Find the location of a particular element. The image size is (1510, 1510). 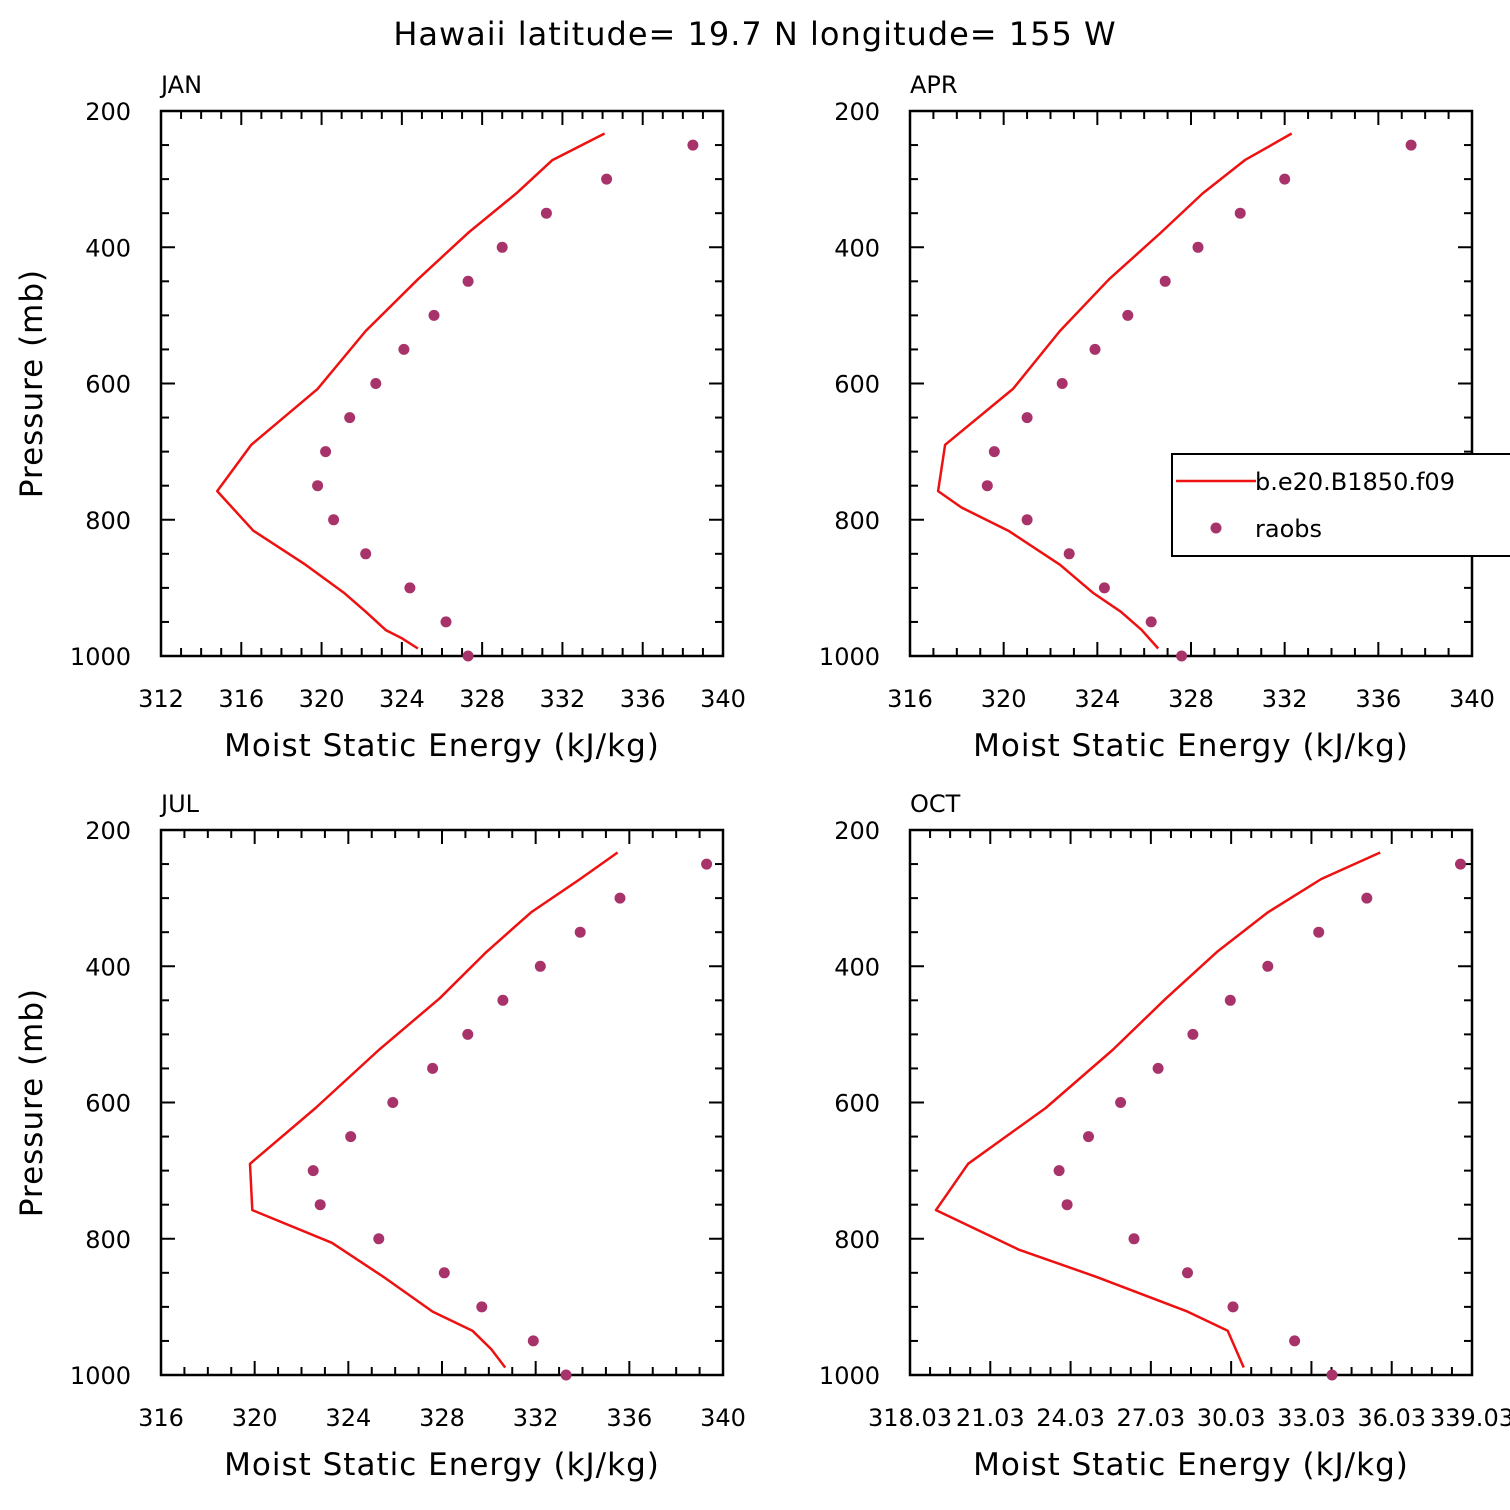

legend-dot-marker is located at coordinates (1216, 528).